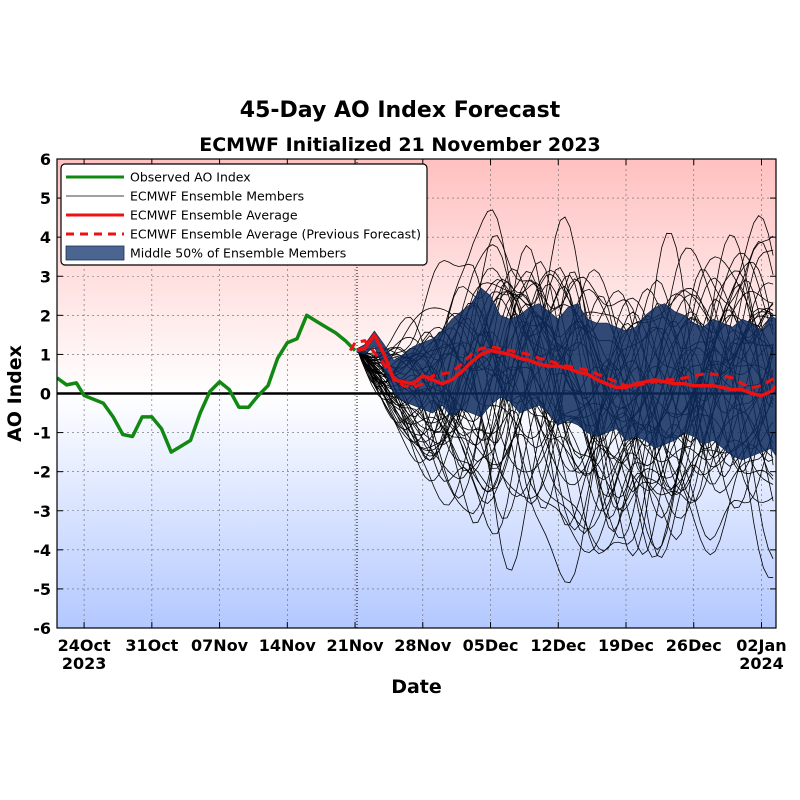 This screenshot has height=800, width=800. What do you see at coordinates (45, 159) in the screenshot?
I see `y-tick-label: 6` at bounding box center [45, 159].